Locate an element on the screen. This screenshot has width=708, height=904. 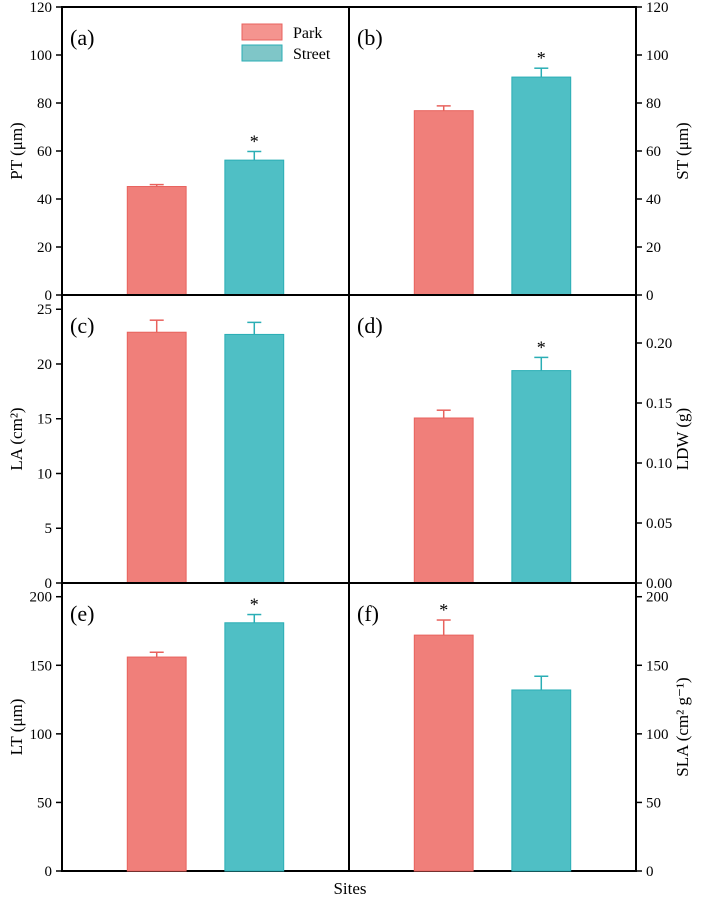
y-axis-label: SLA (cm² g⁻¹) is located at coordinates (682, 726).